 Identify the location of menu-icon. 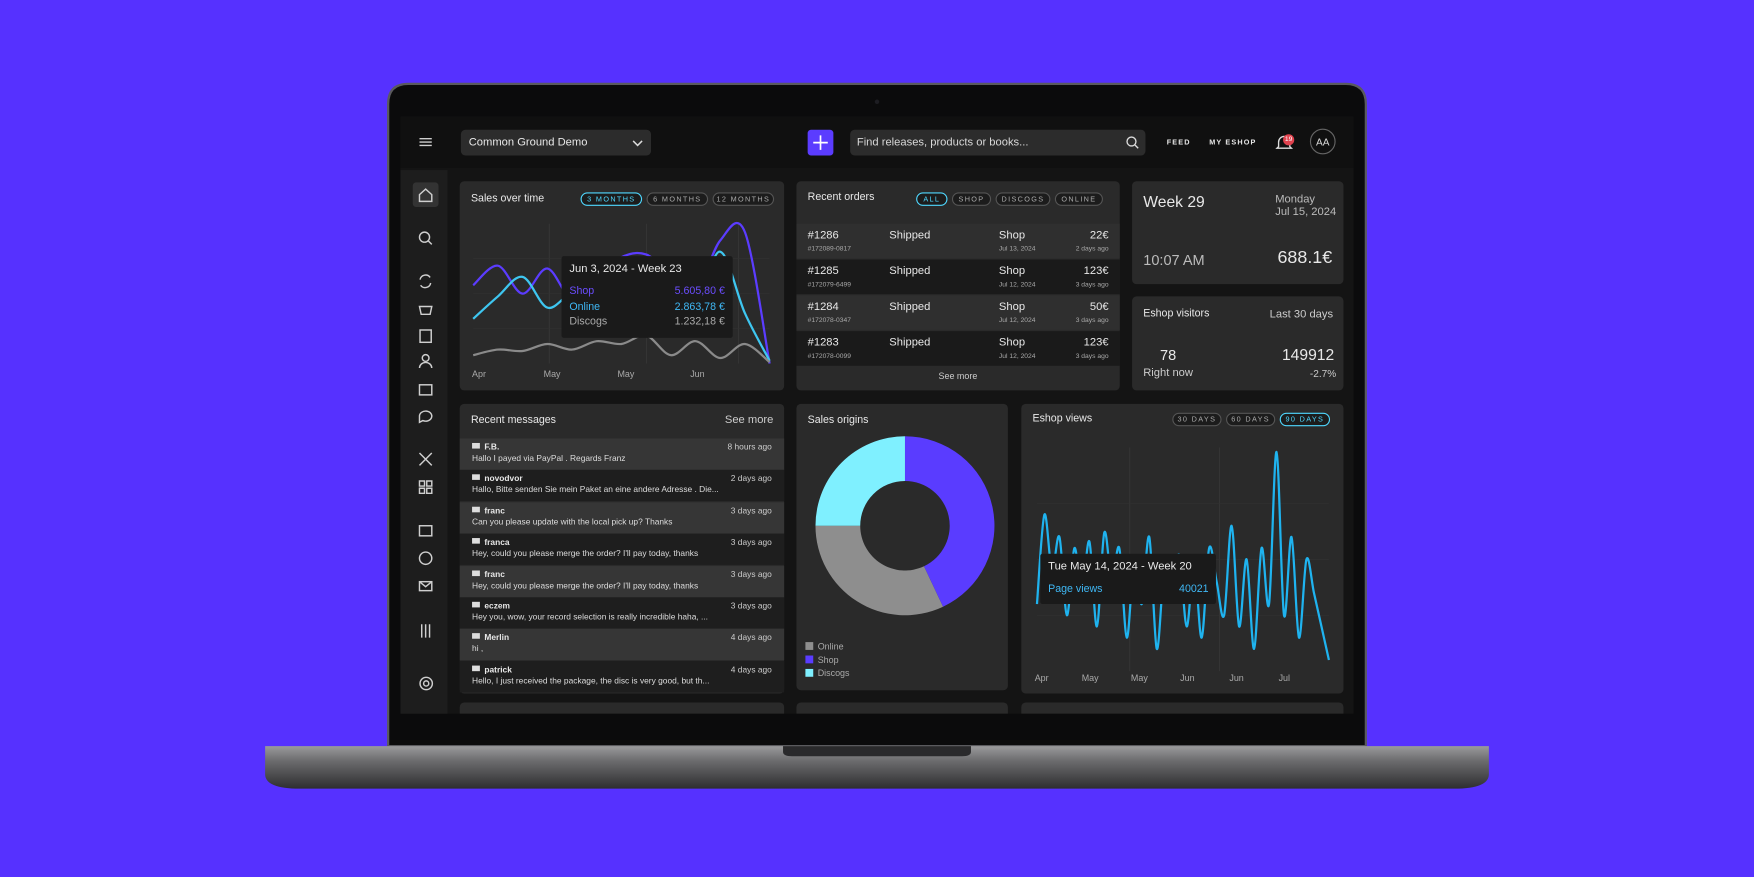
(425, 142).